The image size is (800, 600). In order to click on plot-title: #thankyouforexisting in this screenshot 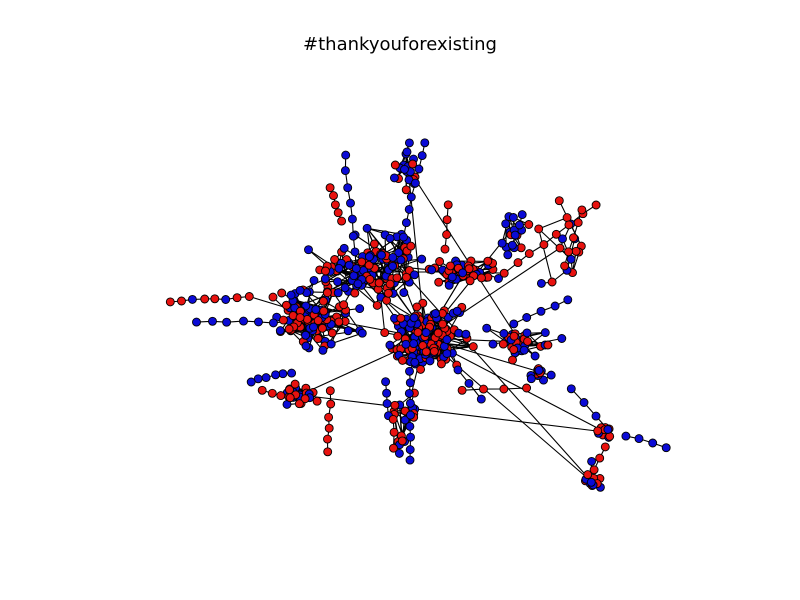, I will do `click(400, 44)`.